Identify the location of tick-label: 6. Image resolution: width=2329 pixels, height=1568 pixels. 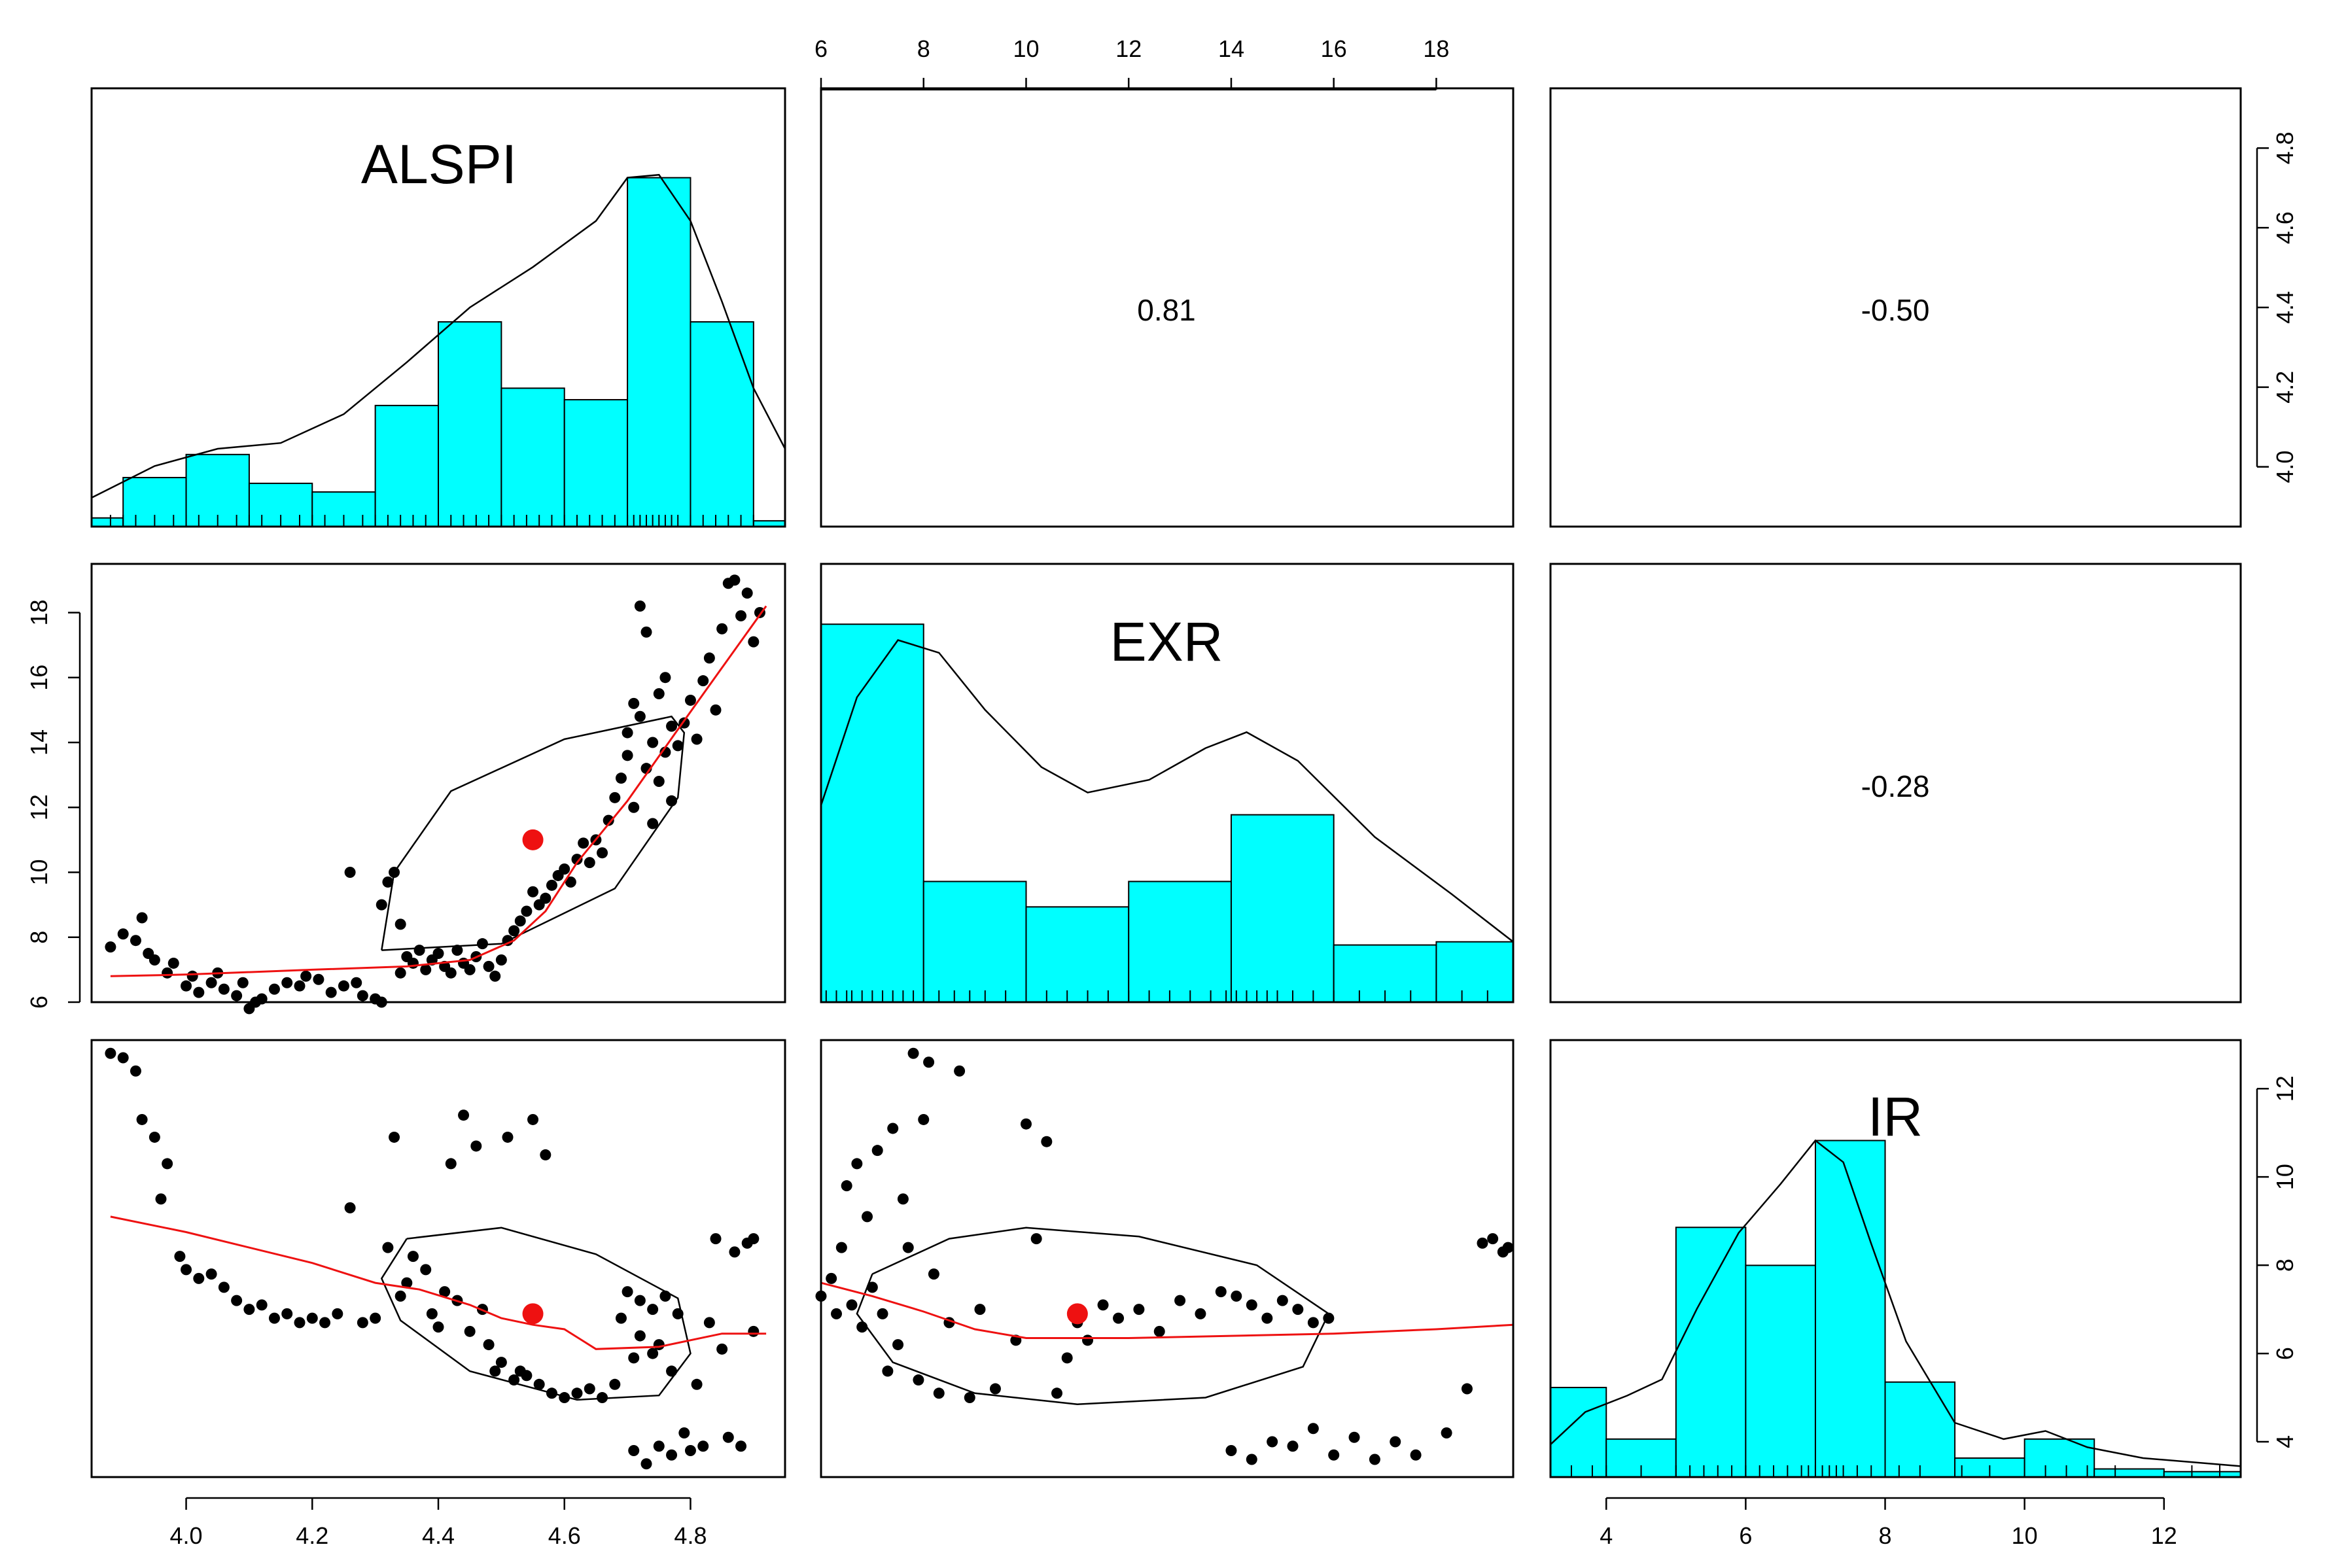
(1745, 1535).